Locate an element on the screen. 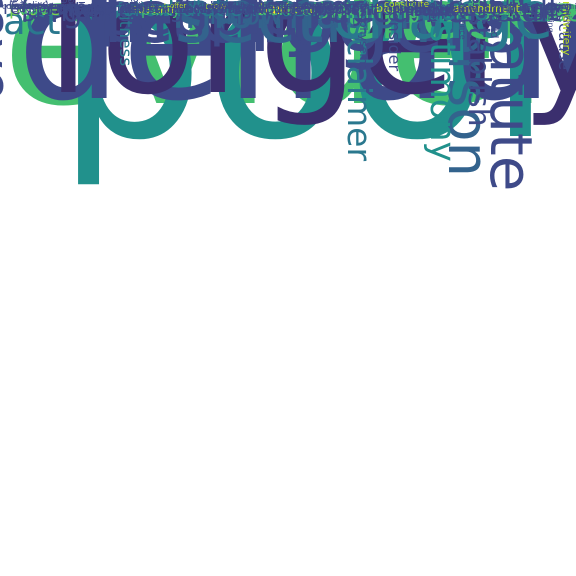 This screenshot has height=576, width=576. word-people: people is located at coordinates (199, 24).